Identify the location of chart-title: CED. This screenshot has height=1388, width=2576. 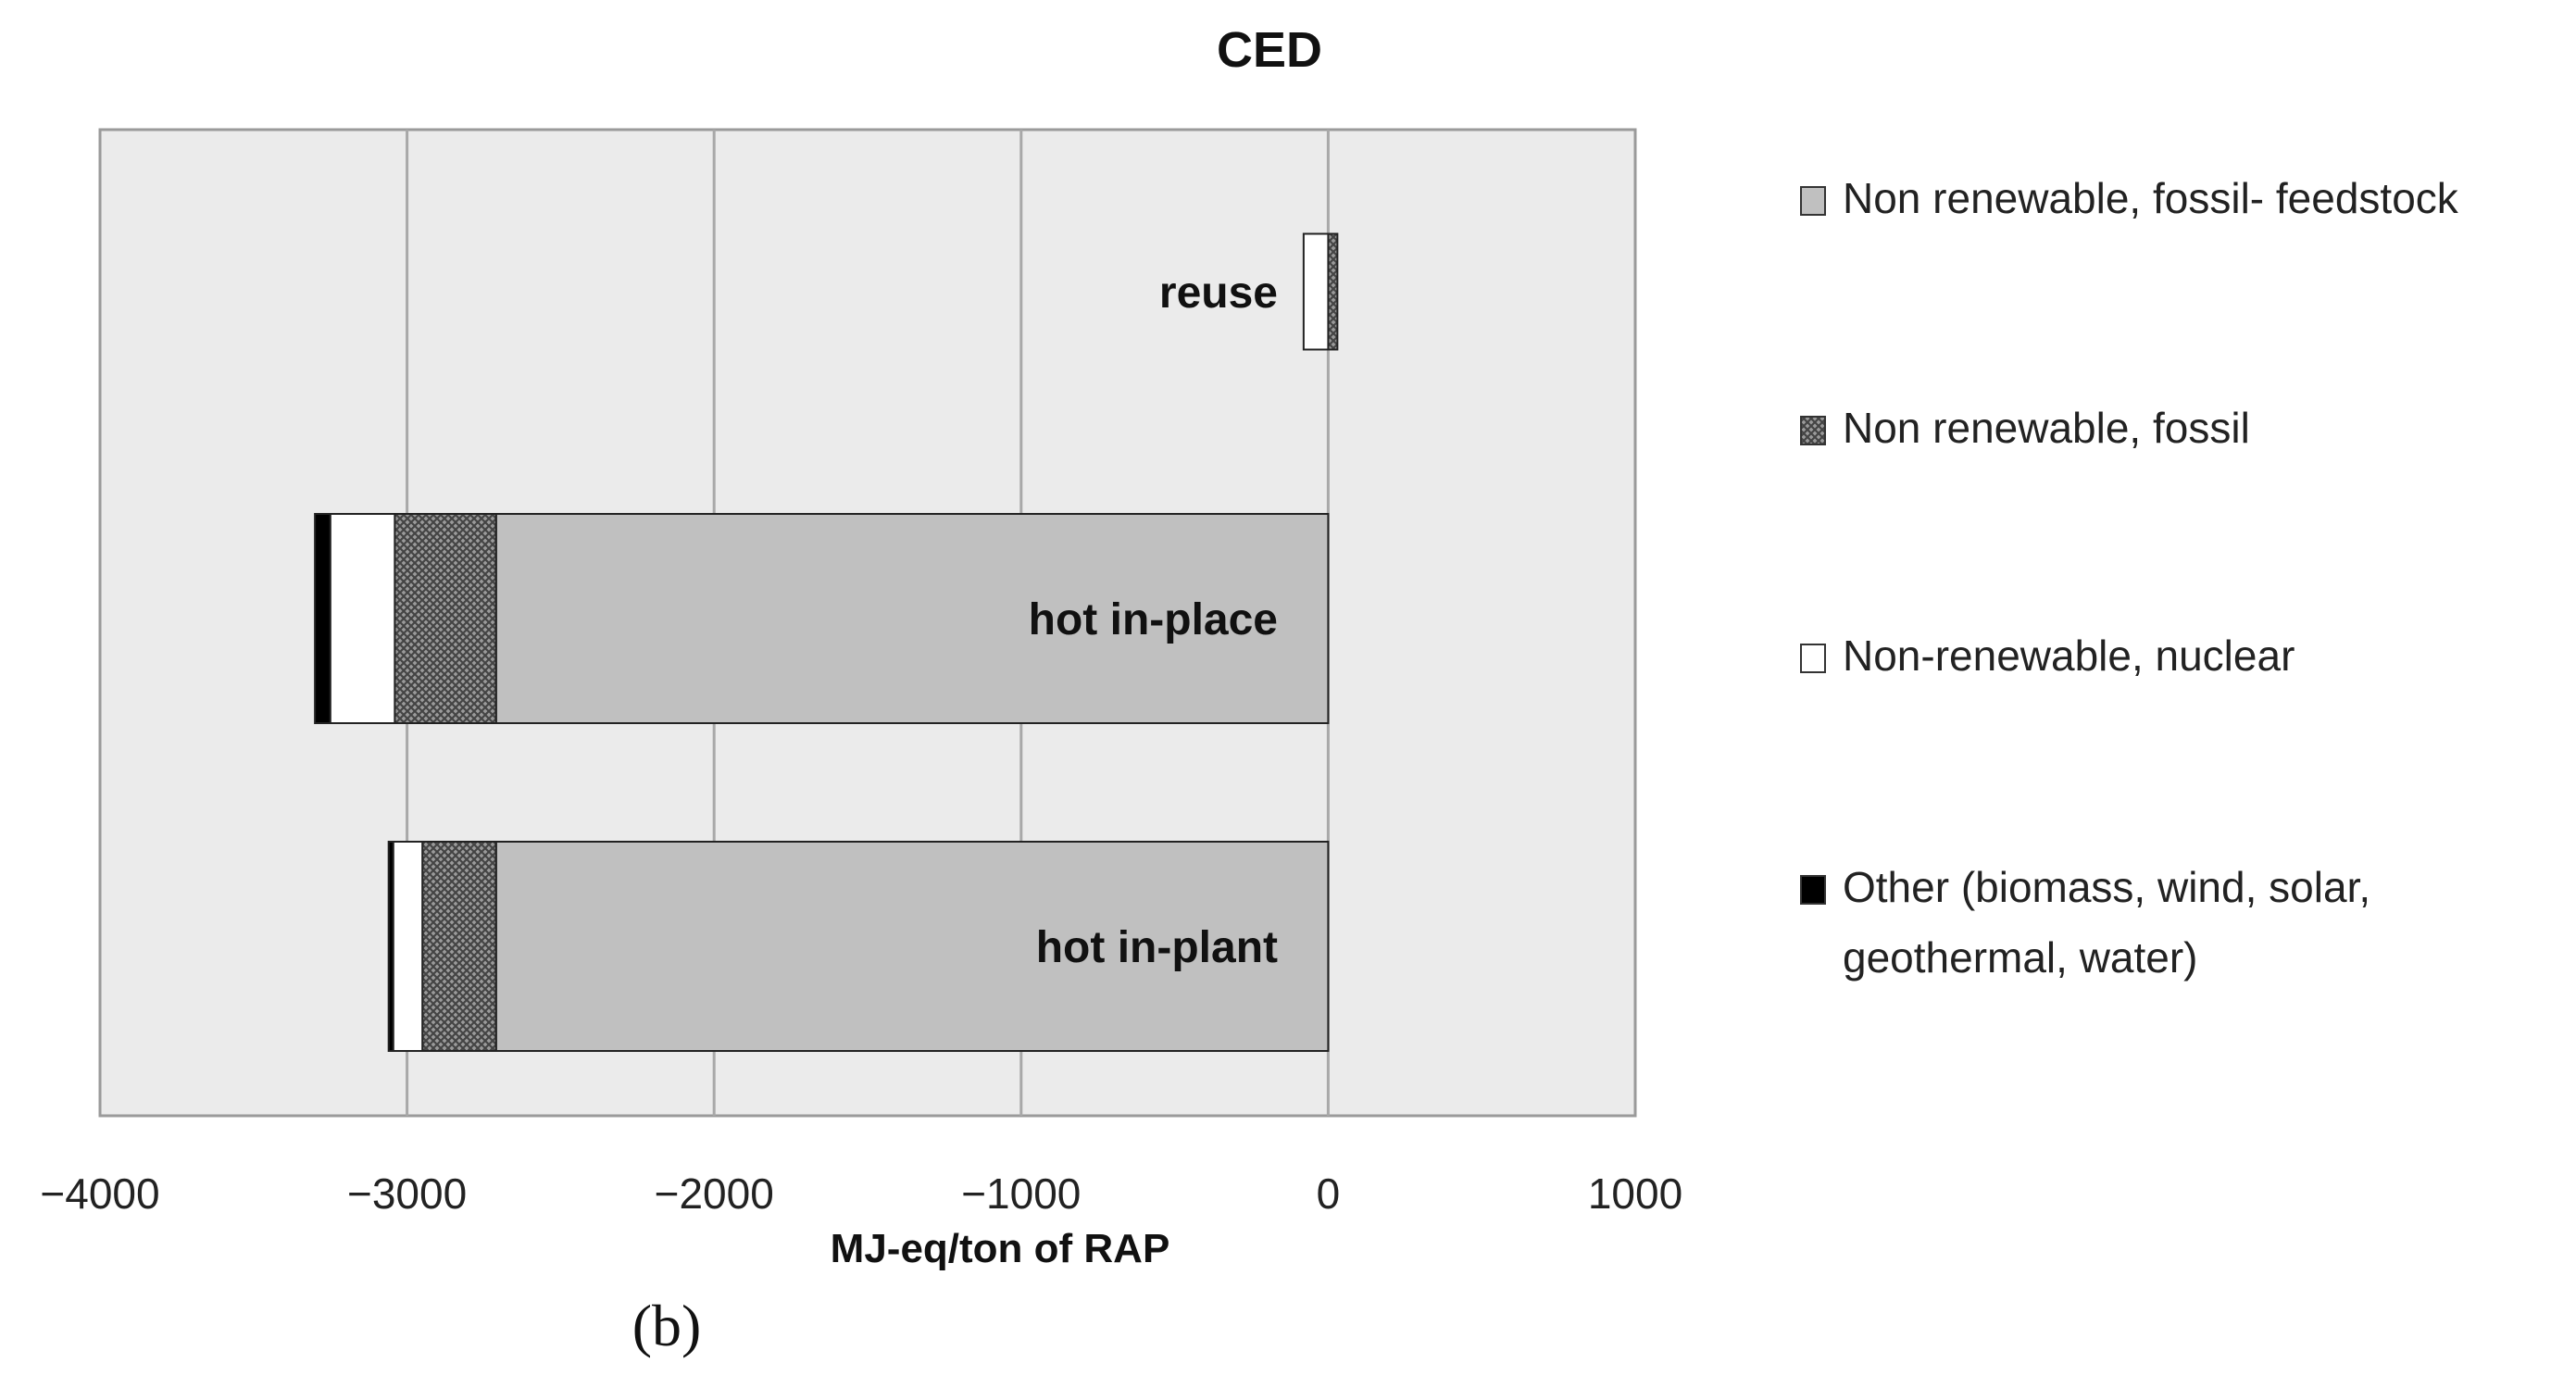
(1269, 50).